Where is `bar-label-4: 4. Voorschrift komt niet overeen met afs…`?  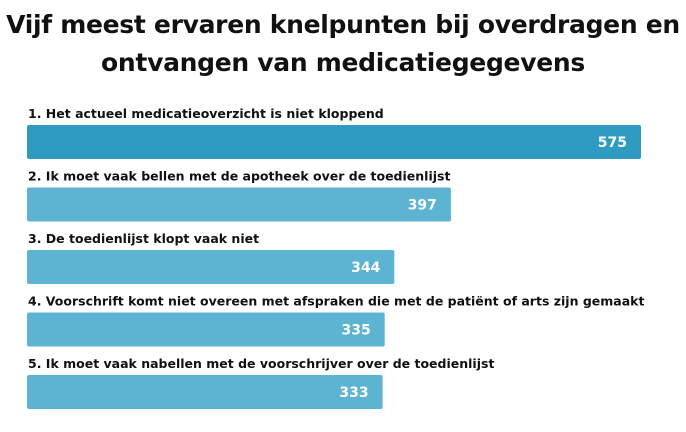
bar-label-4: 4. Voorschrift komt niet overeen met afs… is located at coordinates (336, 301).